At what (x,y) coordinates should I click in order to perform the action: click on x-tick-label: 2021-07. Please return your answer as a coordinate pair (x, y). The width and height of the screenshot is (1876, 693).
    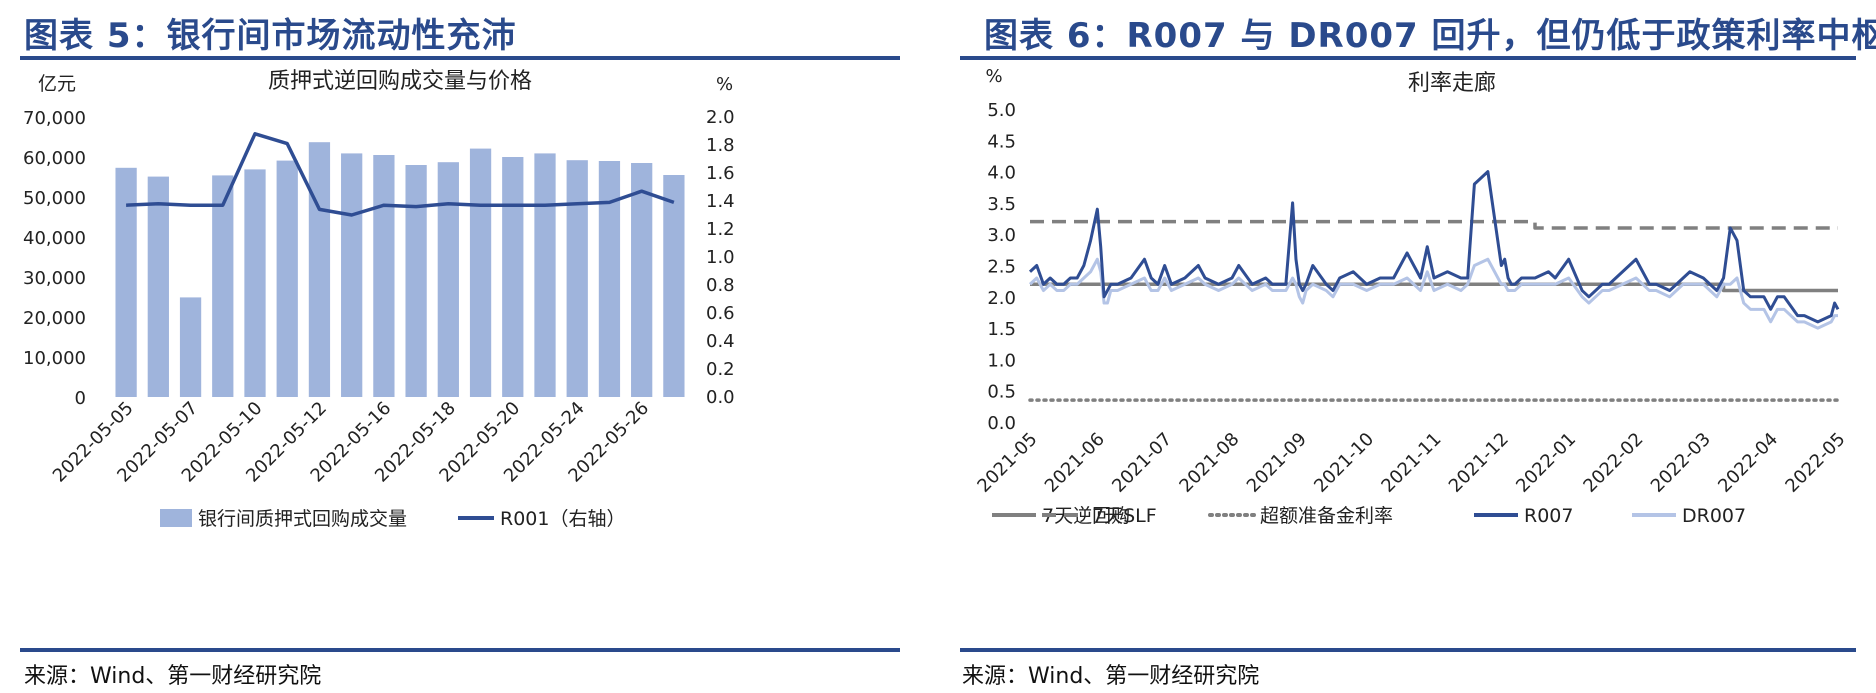
    Looking at the image, I should click on (1142, 463).